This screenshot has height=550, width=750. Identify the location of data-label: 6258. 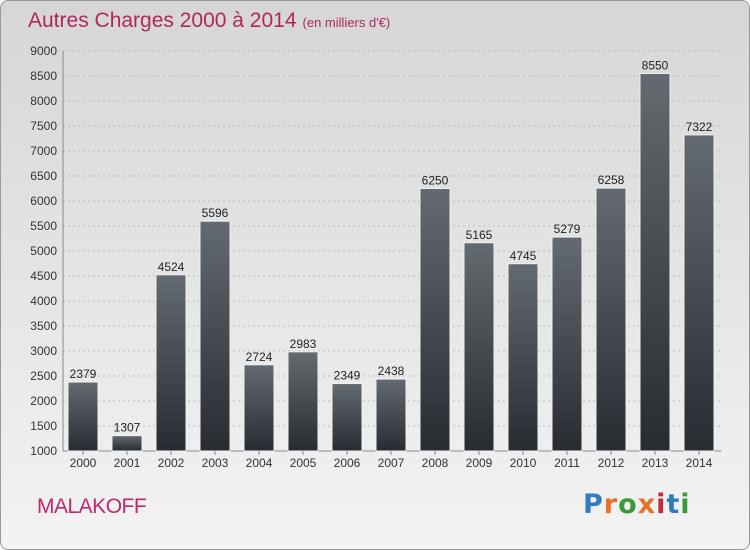
(611, 180).